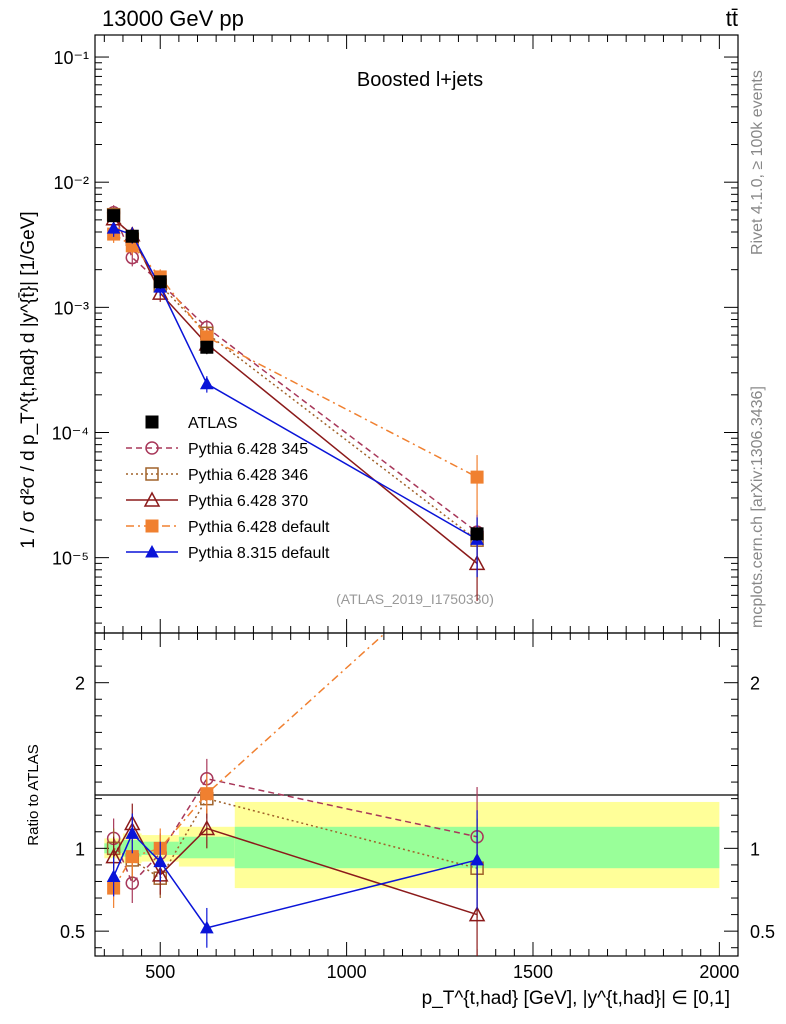 The image size is (786, 1024). Describe the element at coordinates (757, 507) in the screenshot. I see `mcplots-label: mcplots.cern.ch [arXiv:1306.3436]` at that location.